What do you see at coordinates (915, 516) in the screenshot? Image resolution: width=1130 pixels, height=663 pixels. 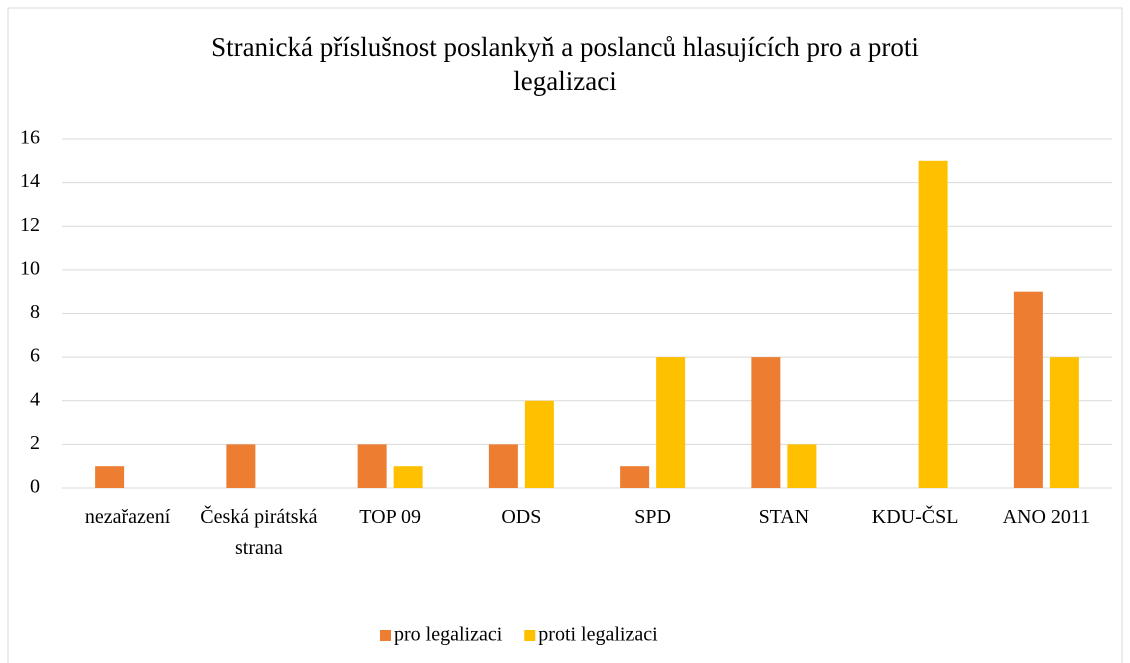 I see `x-tick-label: KDU-ČSL` at bounding box center [915, 516].